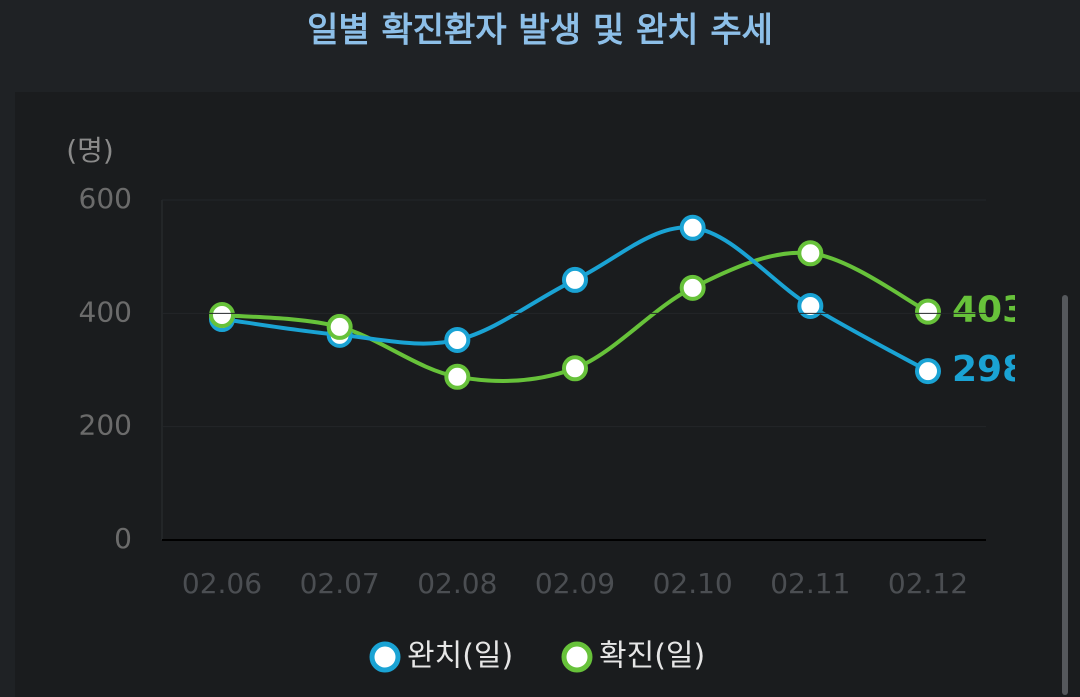 The height and width of the screenshot is (697, 1080). I want to click on x-tick-label: 02.09, so click(575, 583).